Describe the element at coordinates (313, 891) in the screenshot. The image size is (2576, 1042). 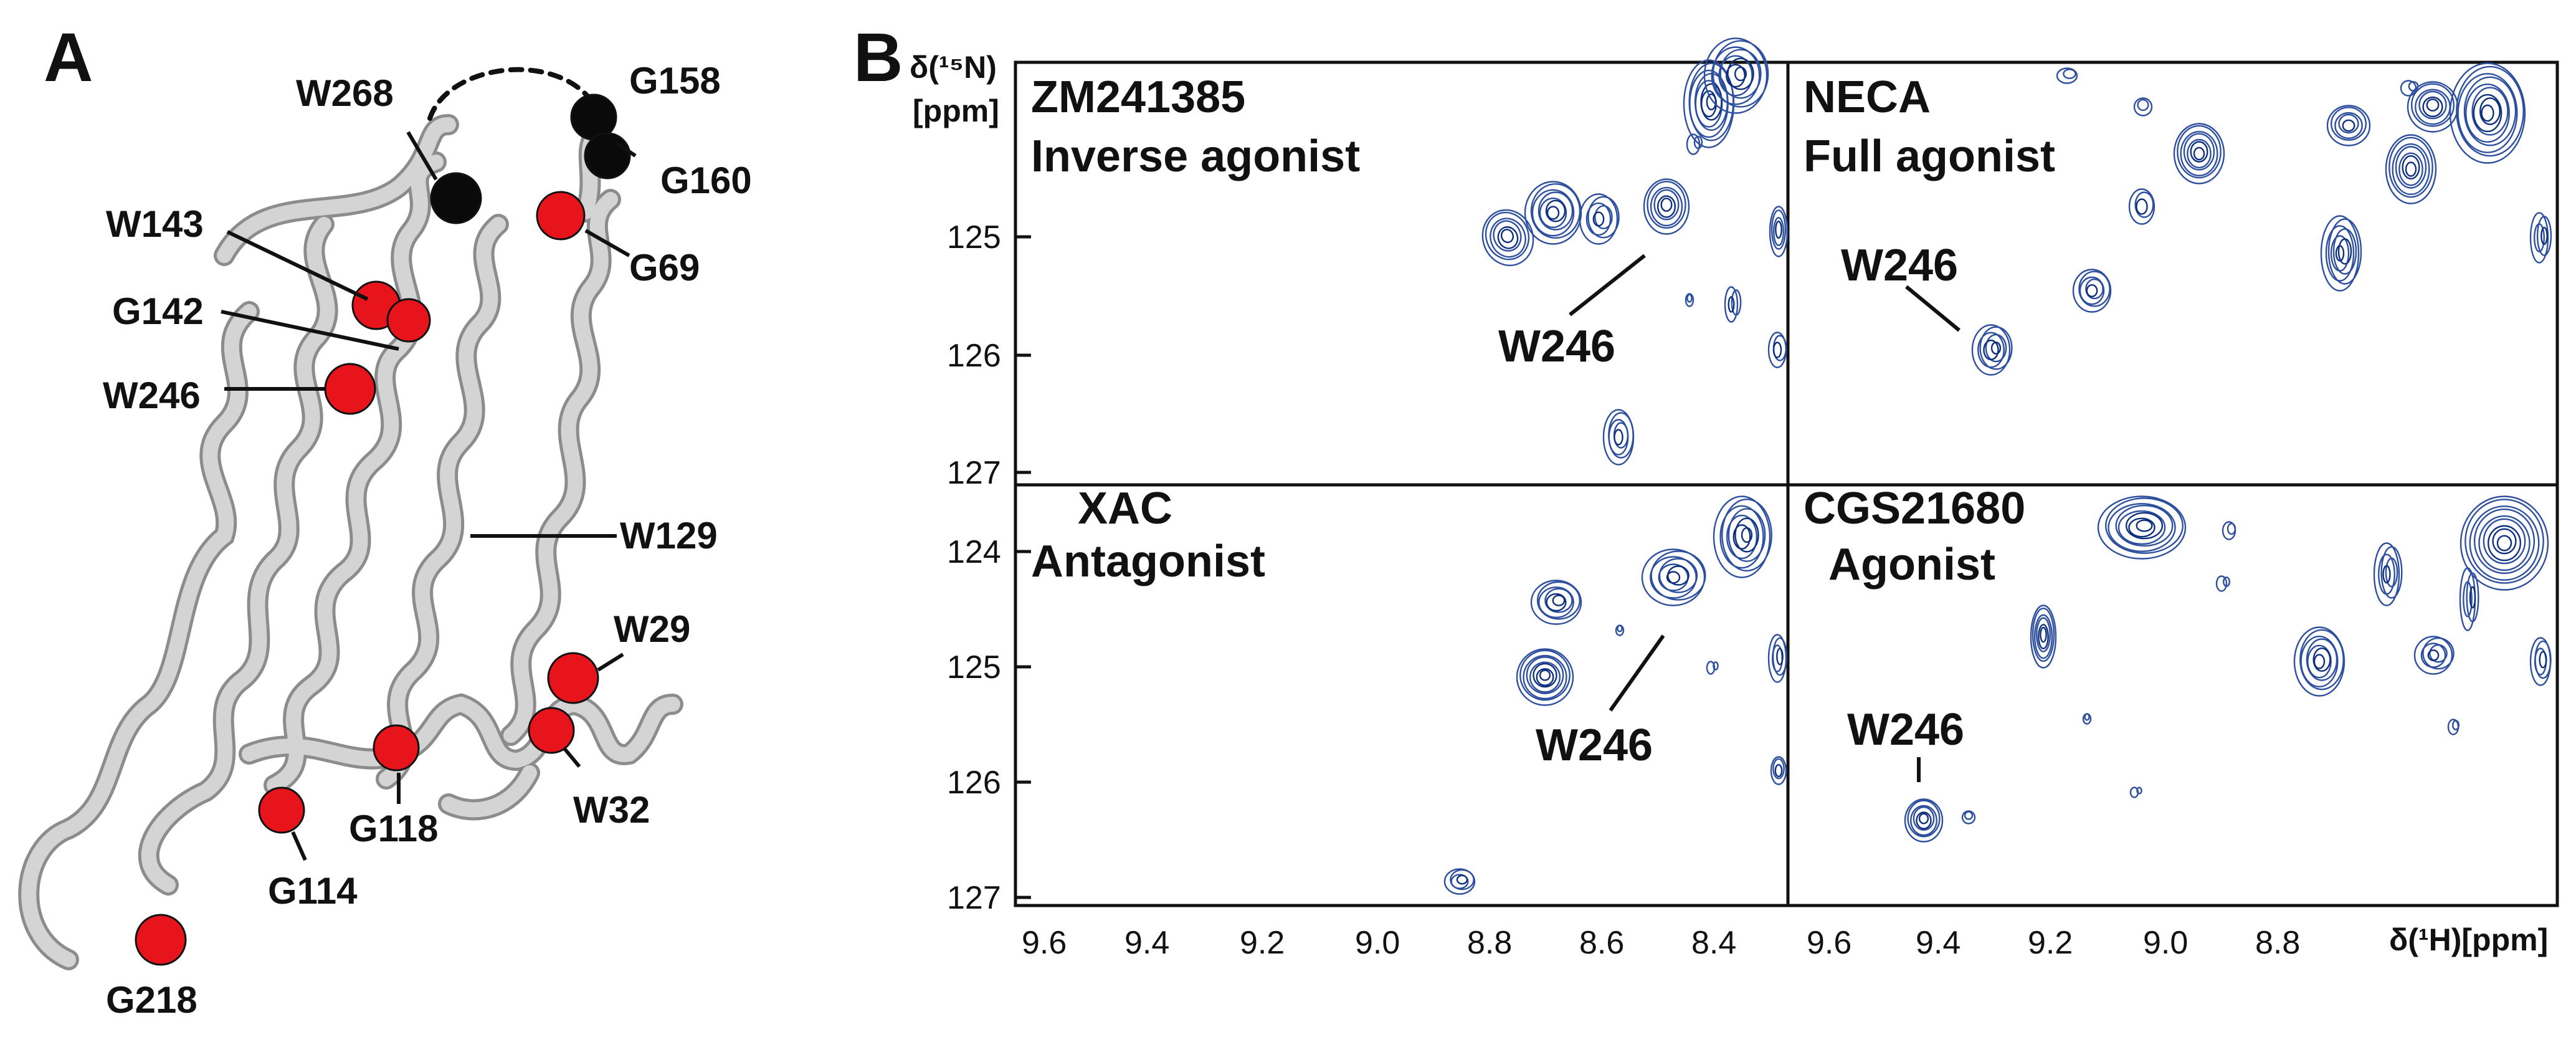
I see `label-g114: G114` at that location.